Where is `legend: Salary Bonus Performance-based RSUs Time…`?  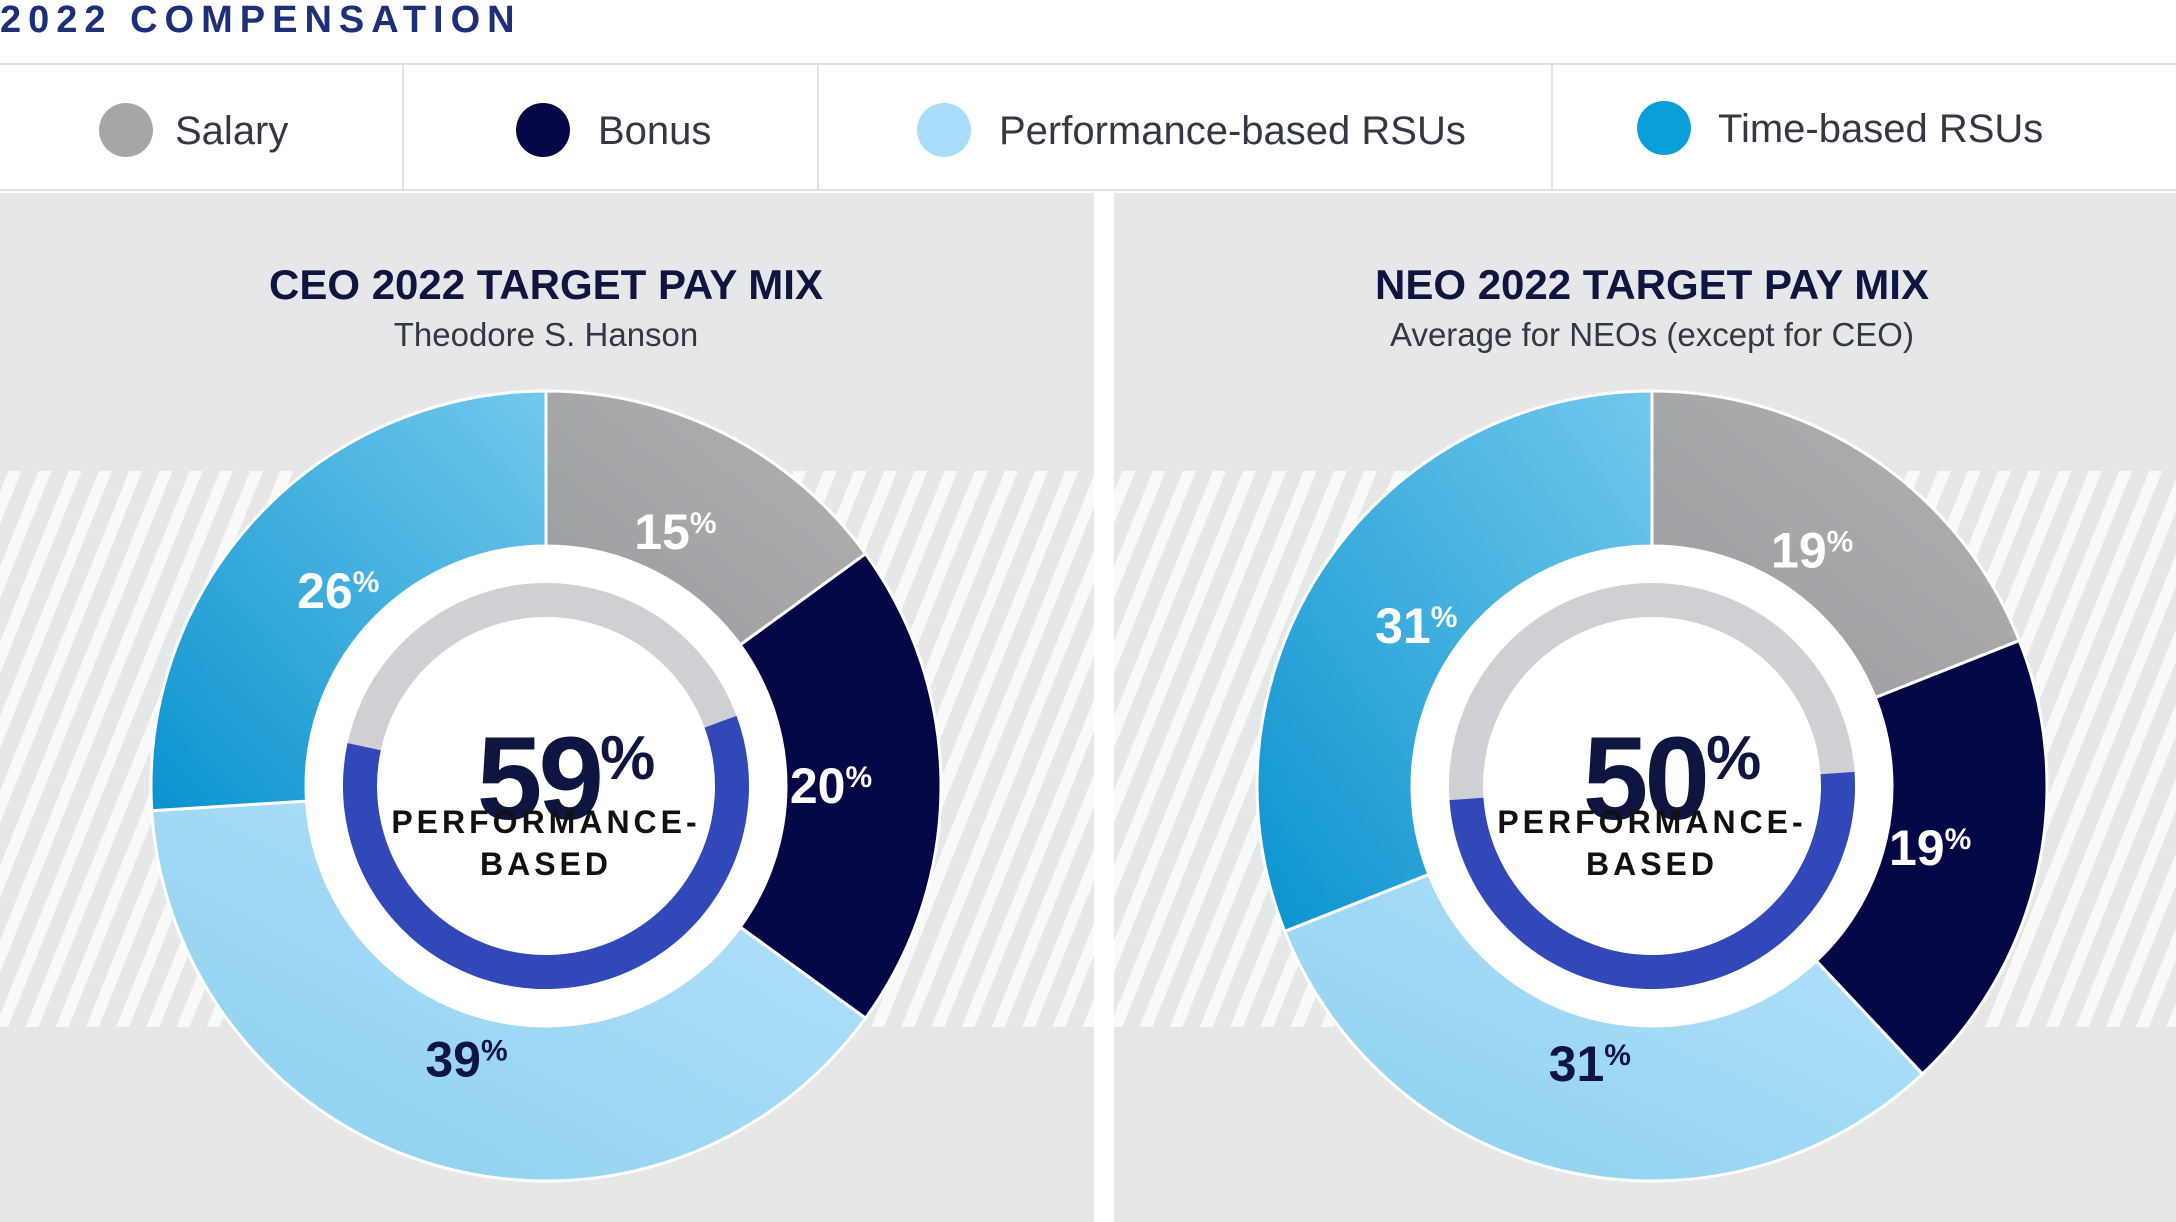
legend: Salary Bonus Performance-based RSUs Time… is located at coordinates (1088, 127).